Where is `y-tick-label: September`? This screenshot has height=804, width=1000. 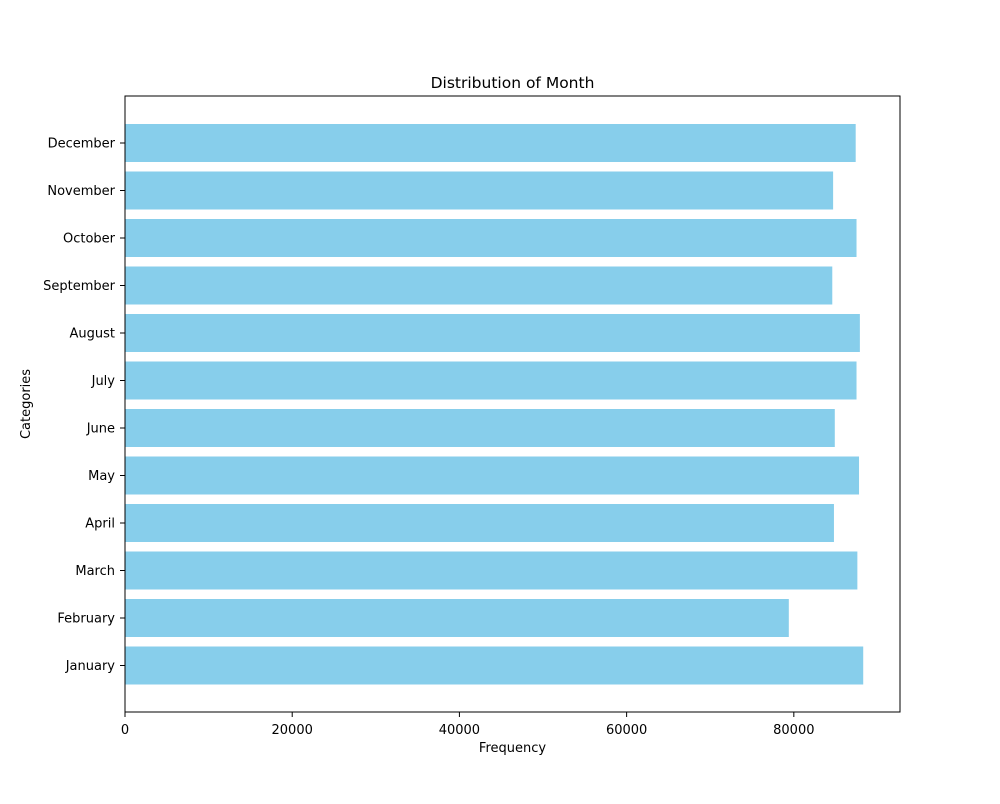 y-tick-label: September is located at coordinates (79, 286).